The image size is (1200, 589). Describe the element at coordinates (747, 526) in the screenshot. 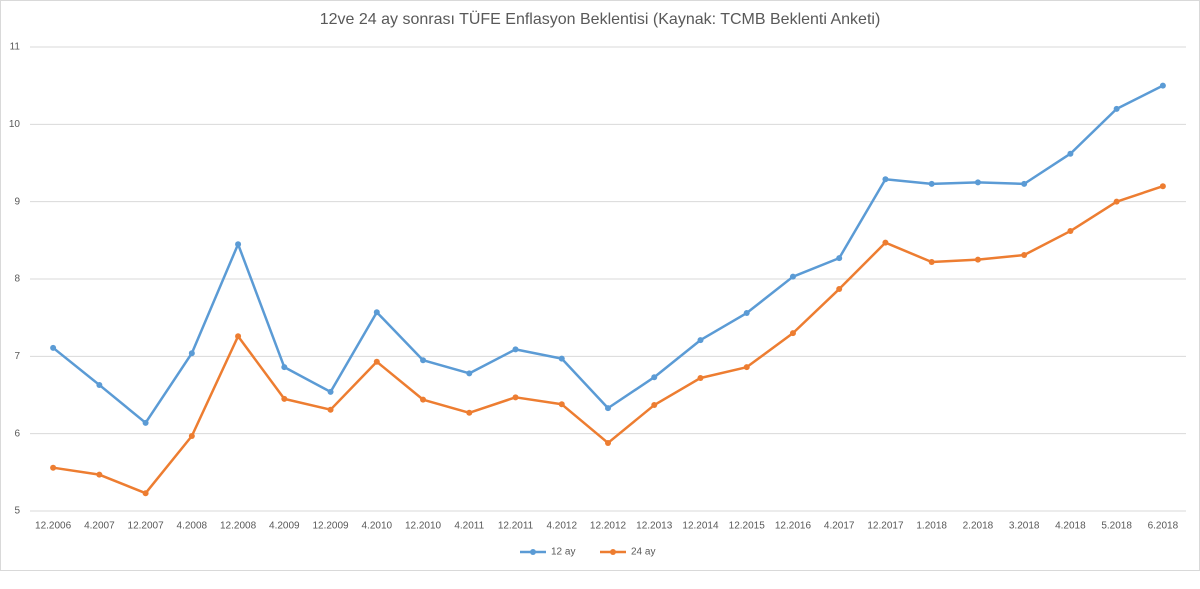

I see `x-tick-label: 12.2015` at that location.